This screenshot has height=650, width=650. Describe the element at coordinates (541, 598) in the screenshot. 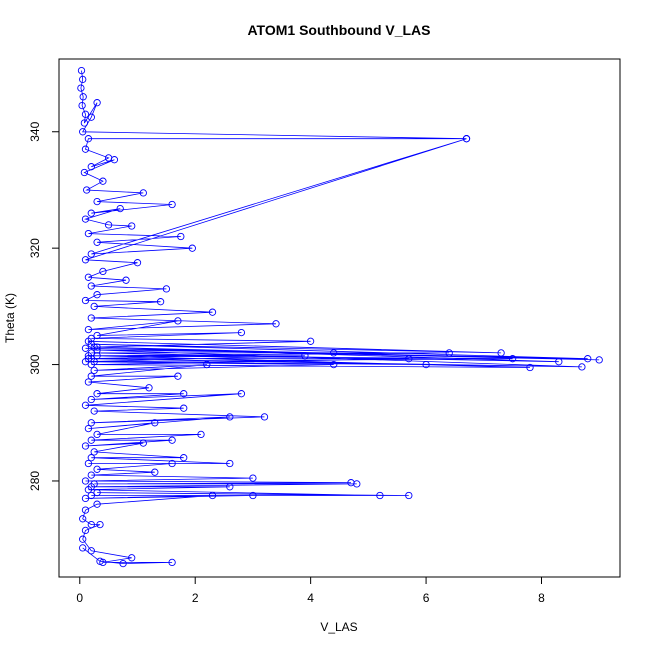

I see `x-tick-label: 8` at that location.